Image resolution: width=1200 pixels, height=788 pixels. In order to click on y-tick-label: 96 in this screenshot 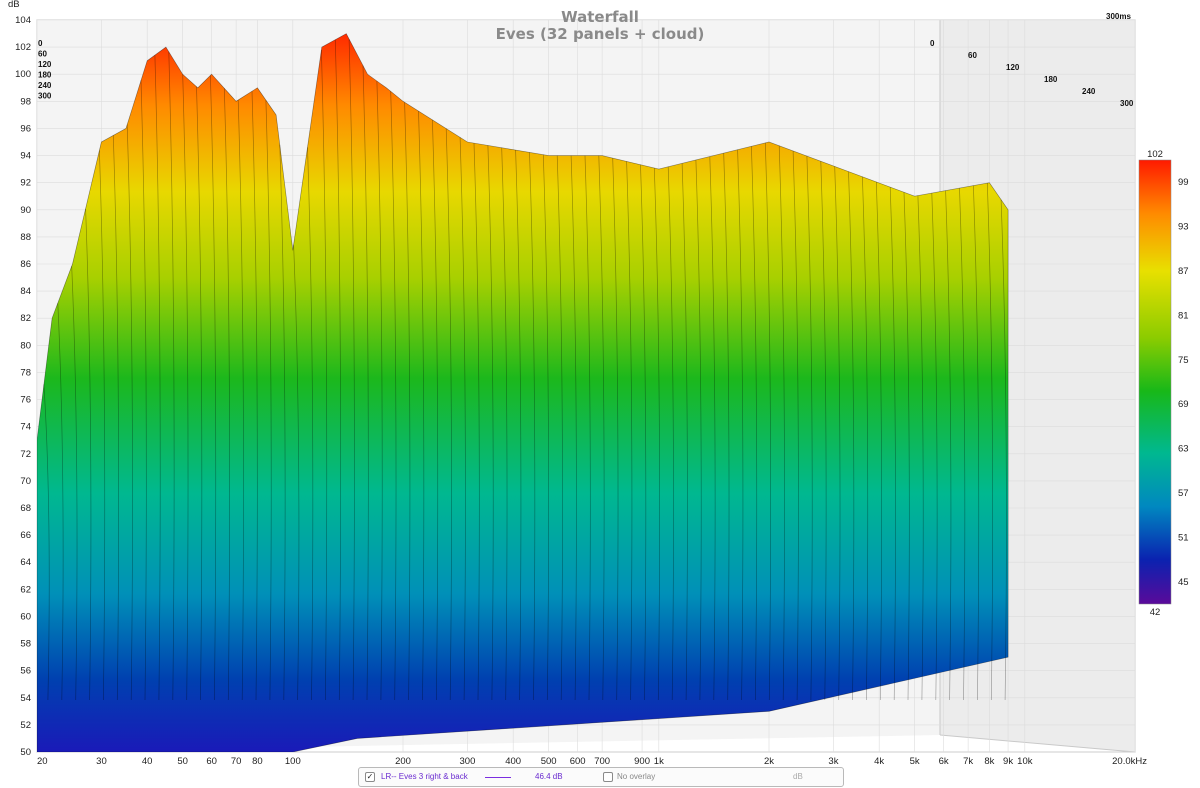, I will do `click(25, 128)`.